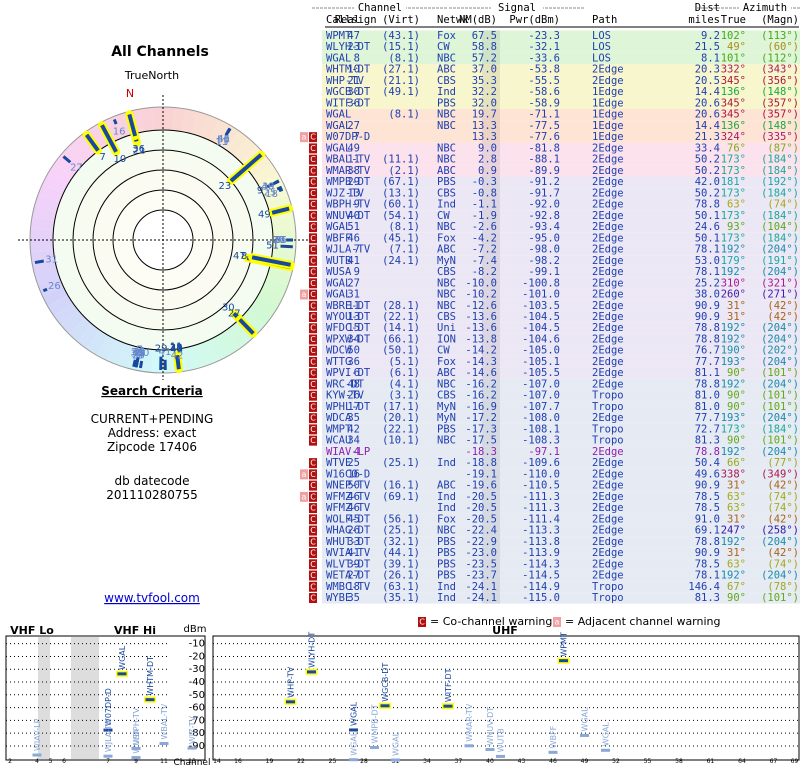 The width and height of the screenshot is (800, 768). I want to click on x-tick-label: 58, so click(679, 761).